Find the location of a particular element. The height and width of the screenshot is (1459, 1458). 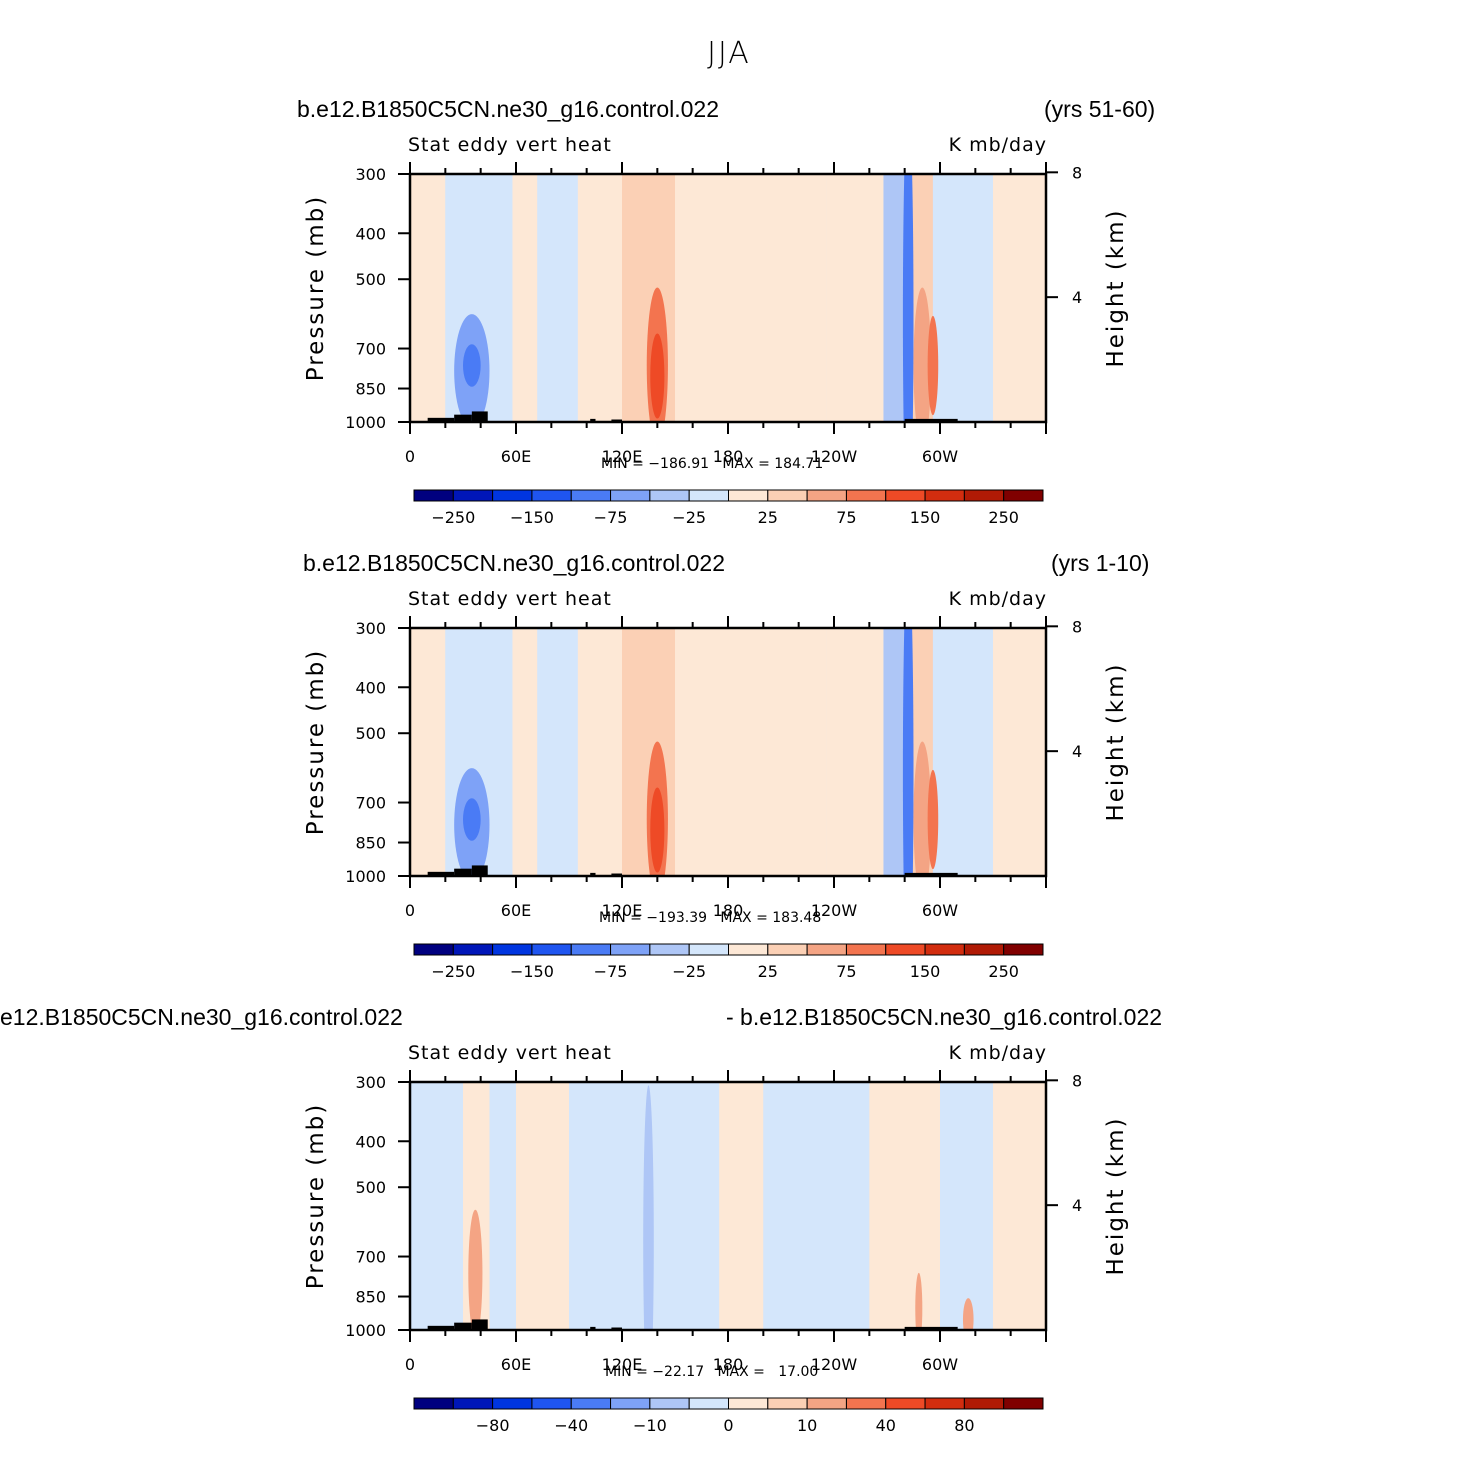

case-name-right: - b.e12.B1850C5CN.ne30_g16.control.022 is located at coordinates (944, 1017).